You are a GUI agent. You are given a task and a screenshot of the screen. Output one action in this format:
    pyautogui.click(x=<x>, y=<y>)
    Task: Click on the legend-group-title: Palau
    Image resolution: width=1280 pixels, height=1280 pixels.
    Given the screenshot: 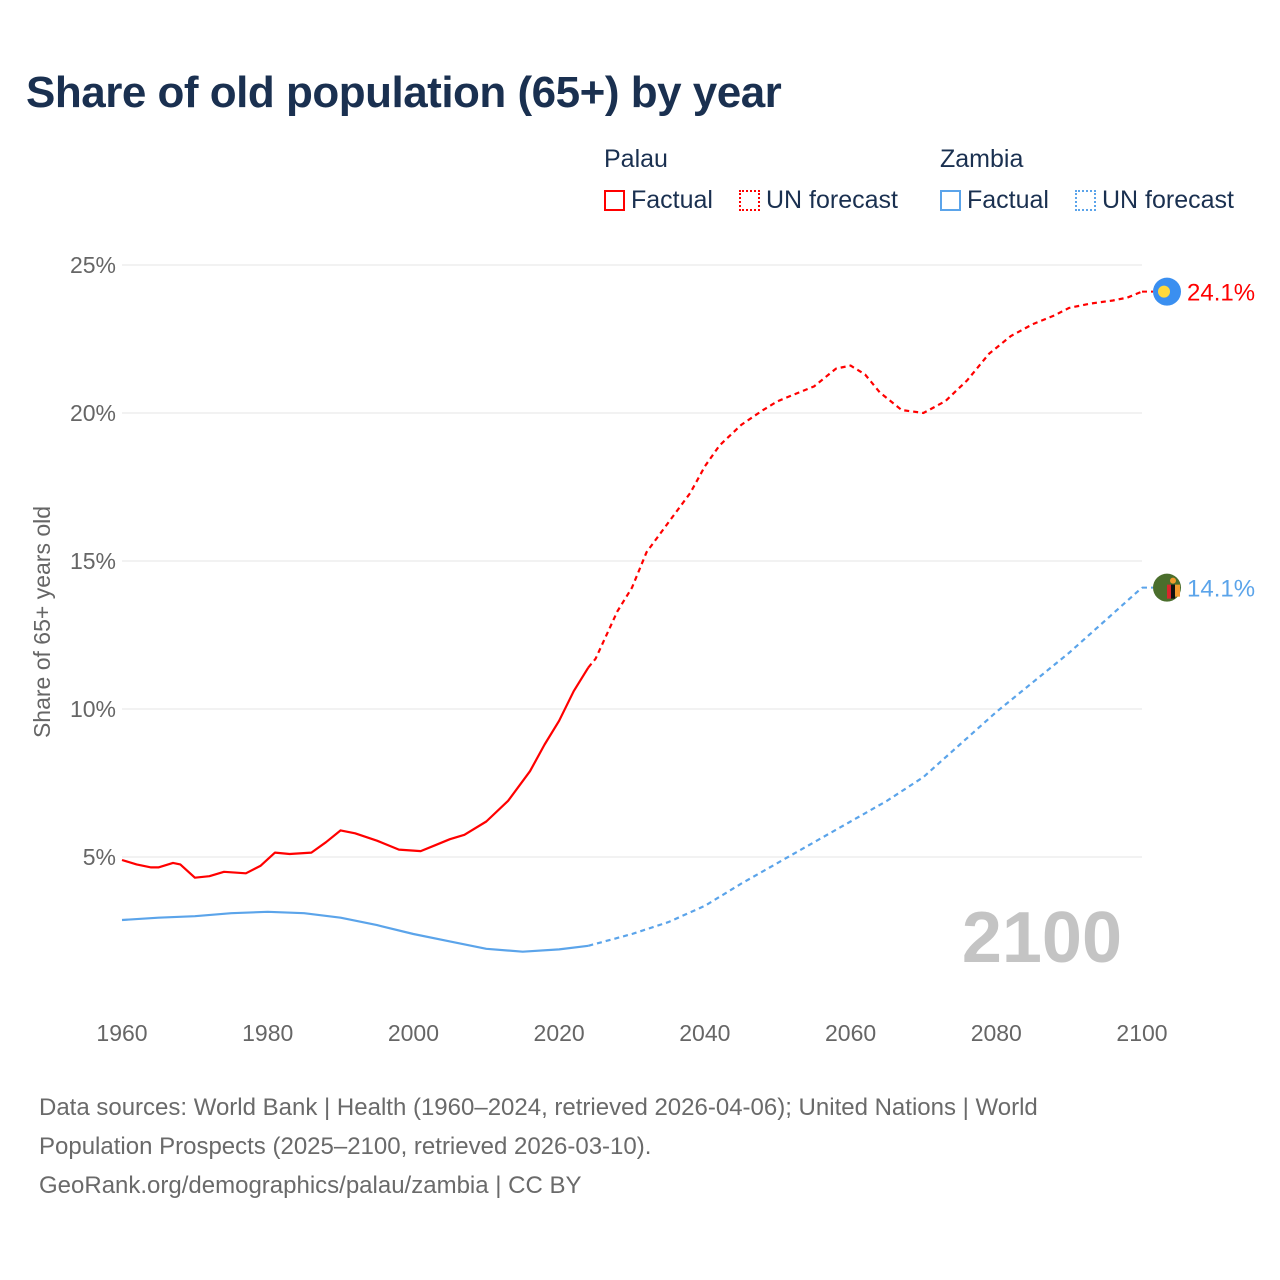 What is the action you would take?
    pyautogui.click(x=636, y=159)
    